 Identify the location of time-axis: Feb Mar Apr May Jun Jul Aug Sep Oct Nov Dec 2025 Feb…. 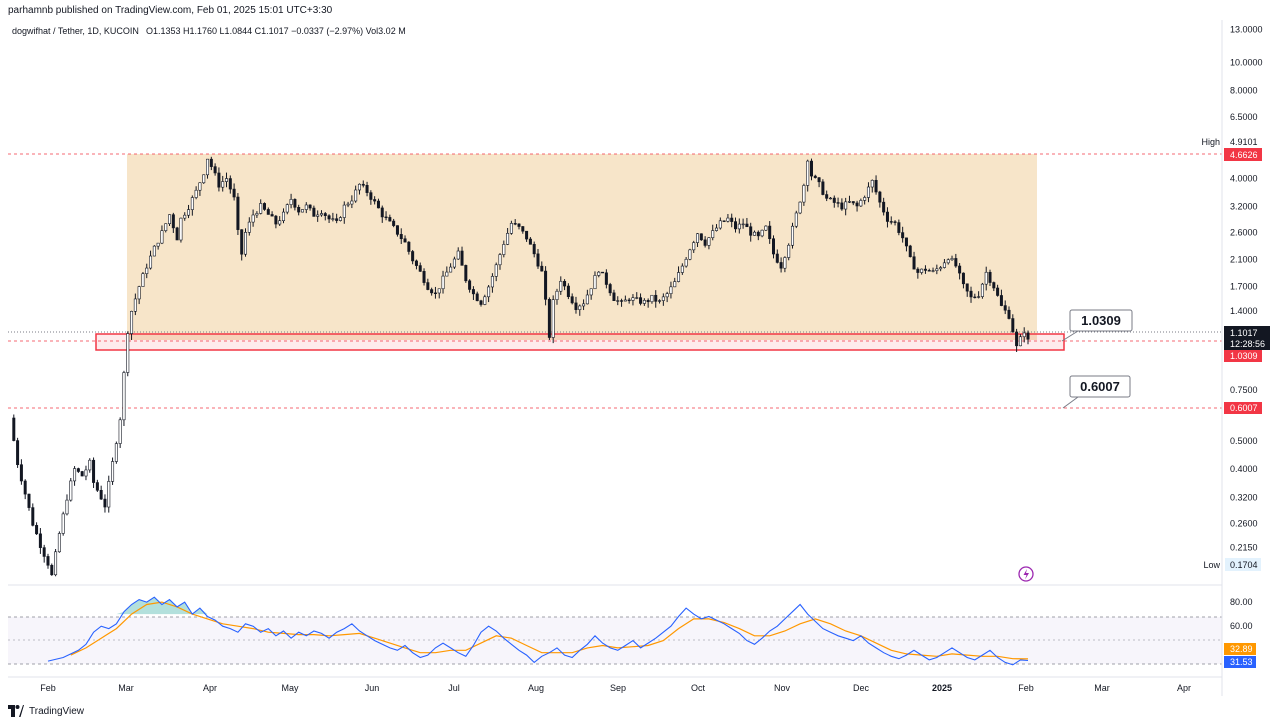
(615, 684).